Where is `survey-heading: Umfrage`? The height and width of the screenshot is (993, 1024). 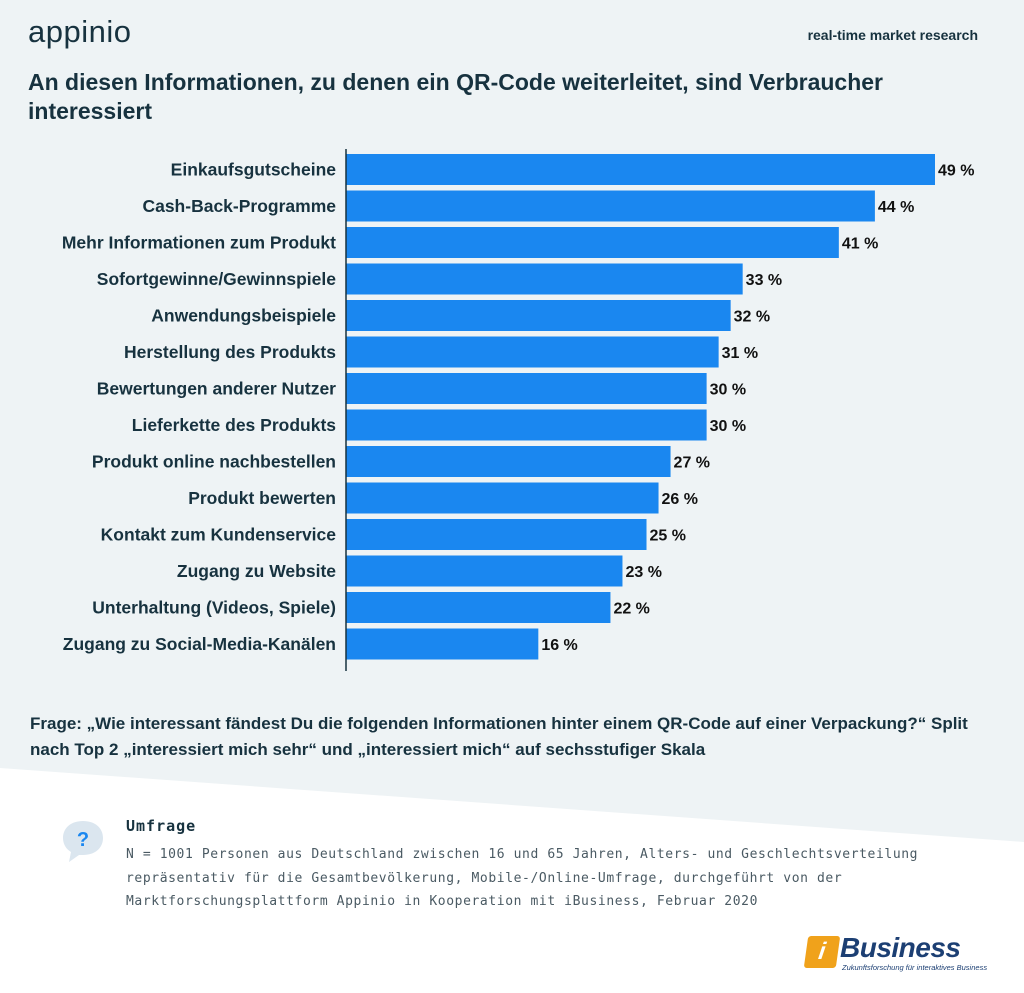 survey-heading: Umfrage is located at coordinates (161, 826).